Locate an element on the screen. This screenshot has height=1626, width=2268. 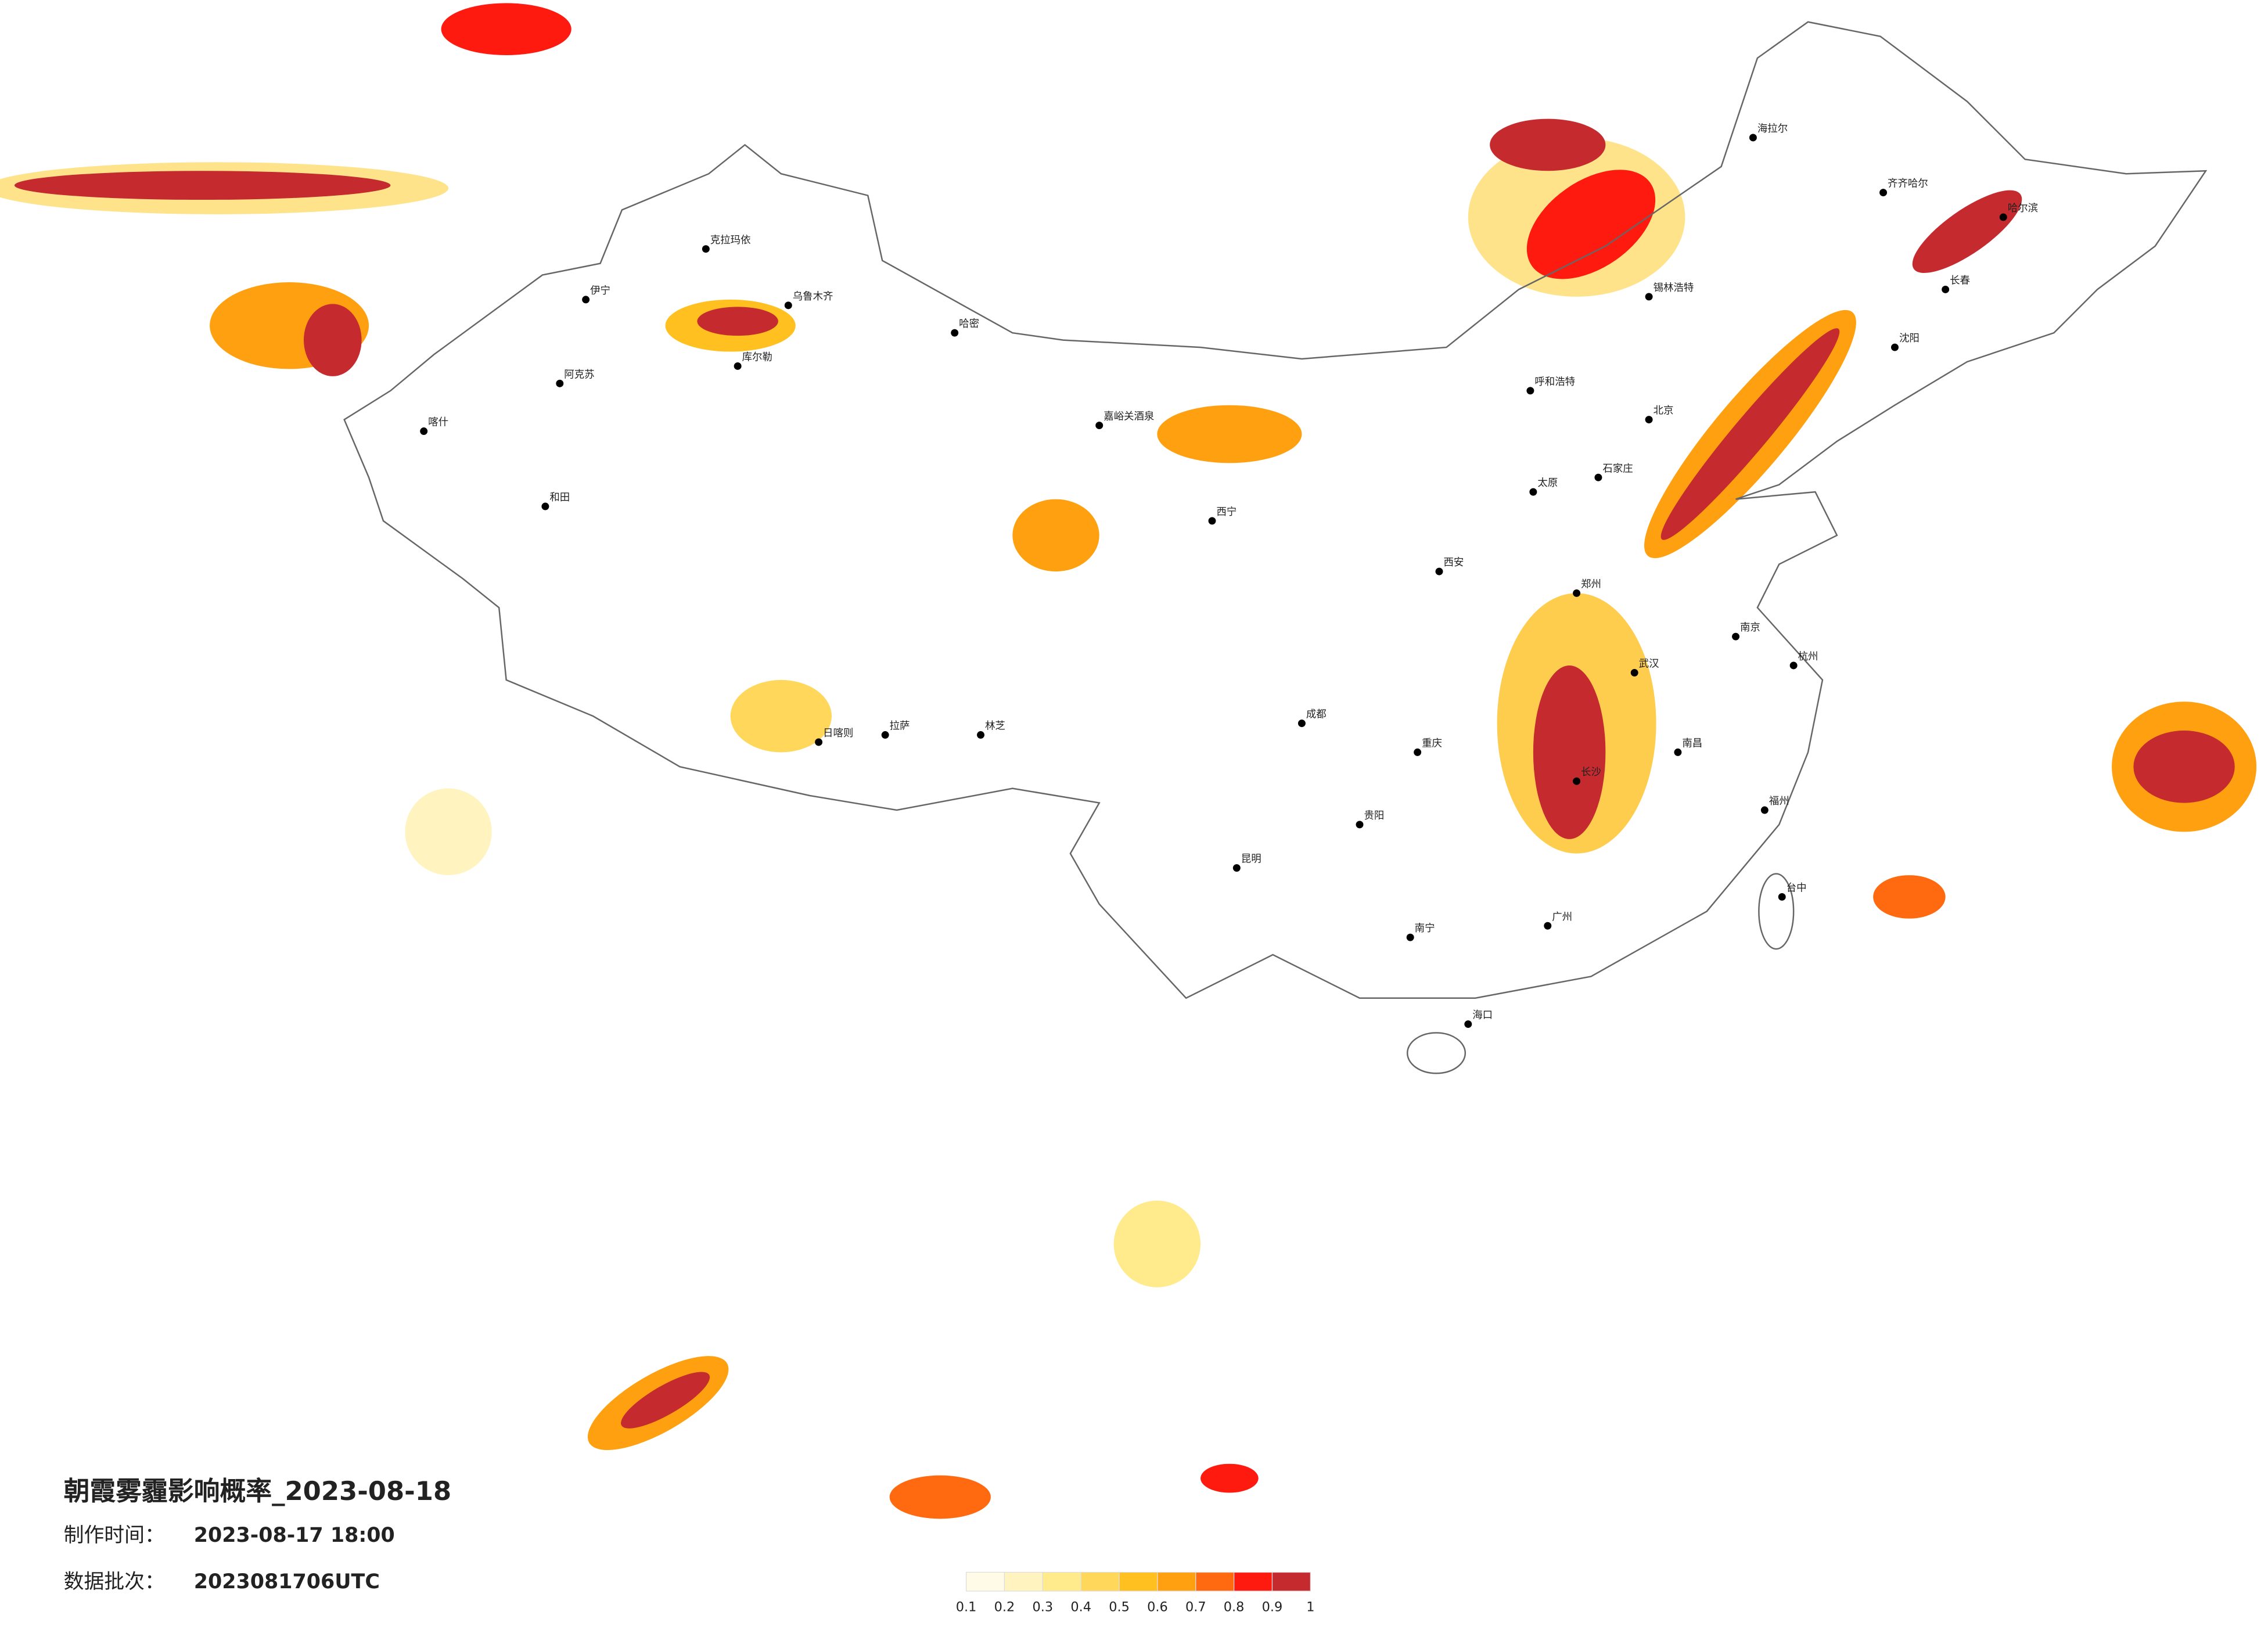
city-label: 西宁 is located at coordinates (1226, 512).